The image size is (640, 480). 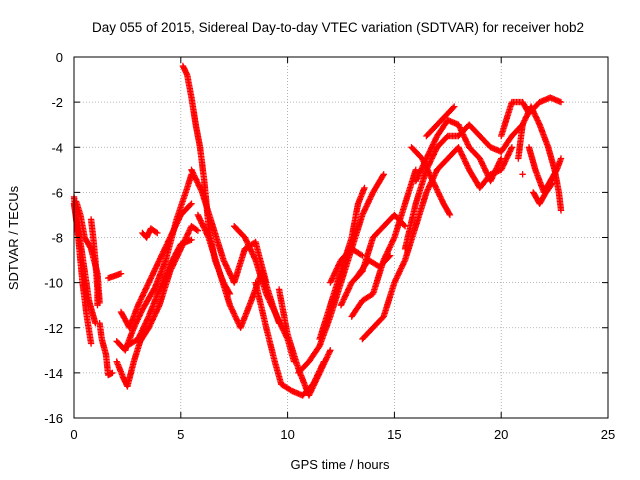 I want to click on y-axis-label: SDTVAR / TECUs, so click(x=13, y=237).